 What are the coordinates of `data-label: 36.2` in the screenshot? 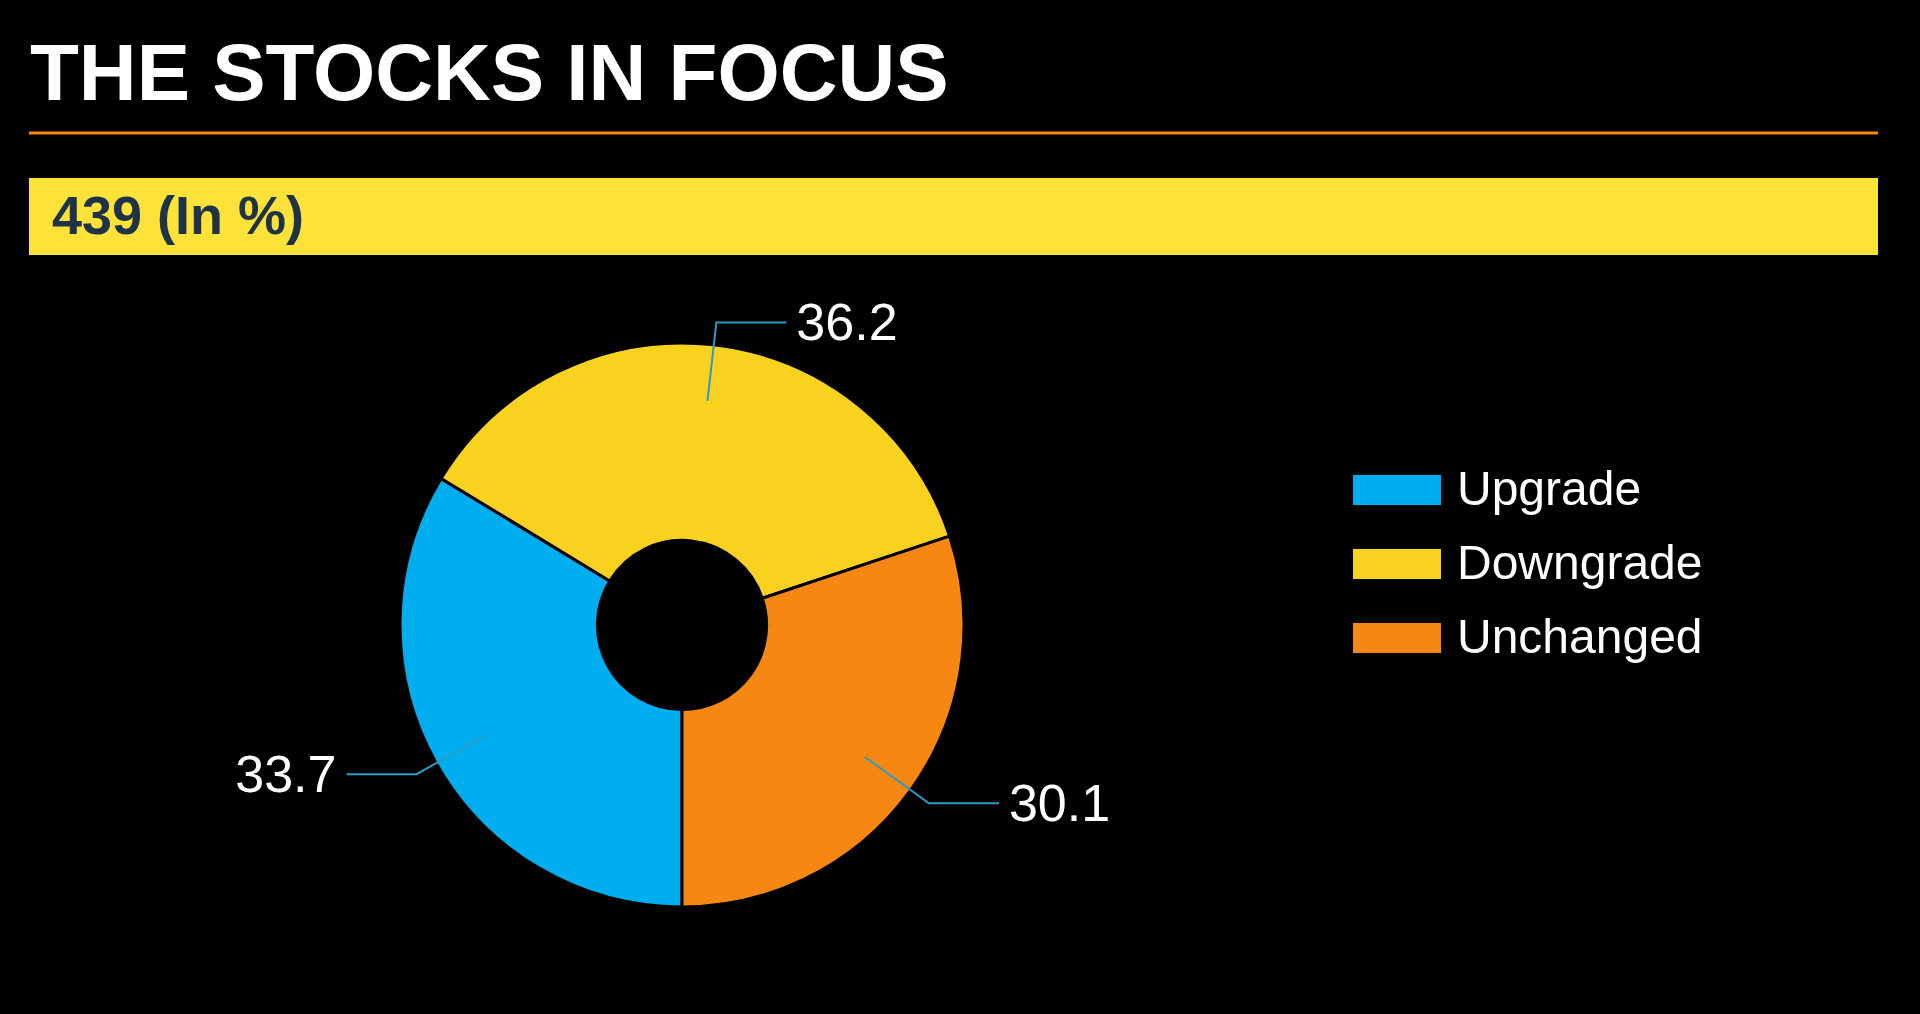 It's located at (847, 322).